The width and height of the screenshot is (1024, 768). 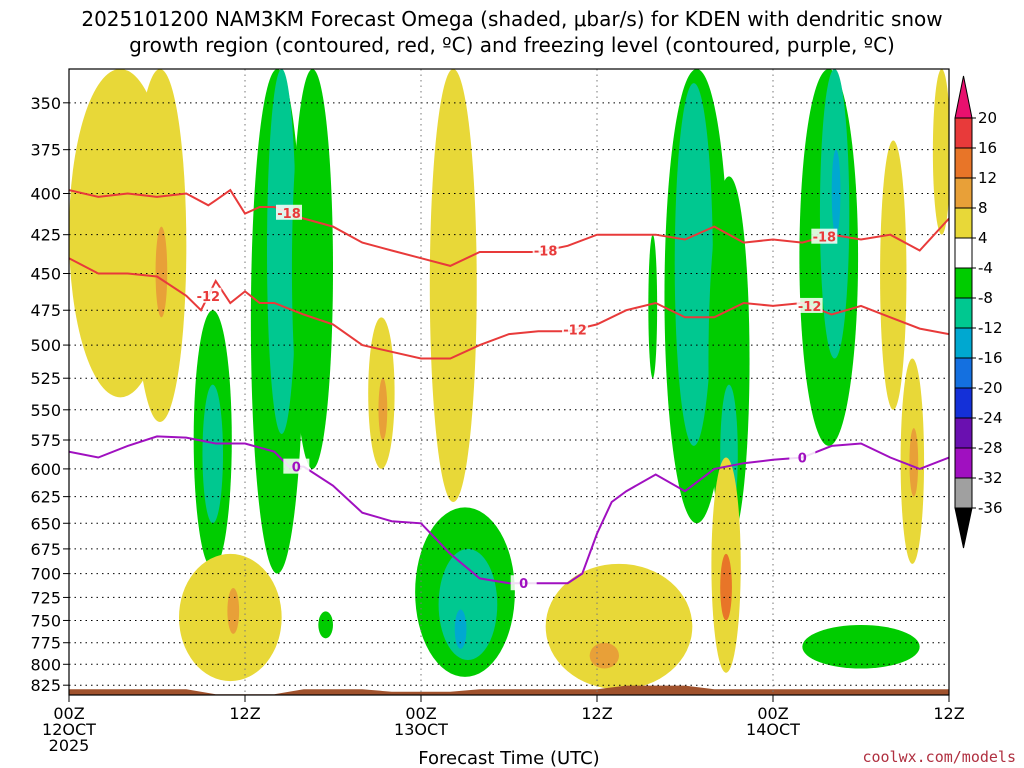 I want to click on x-tick-label-0-2: 2025, so click(x=69, y=745).